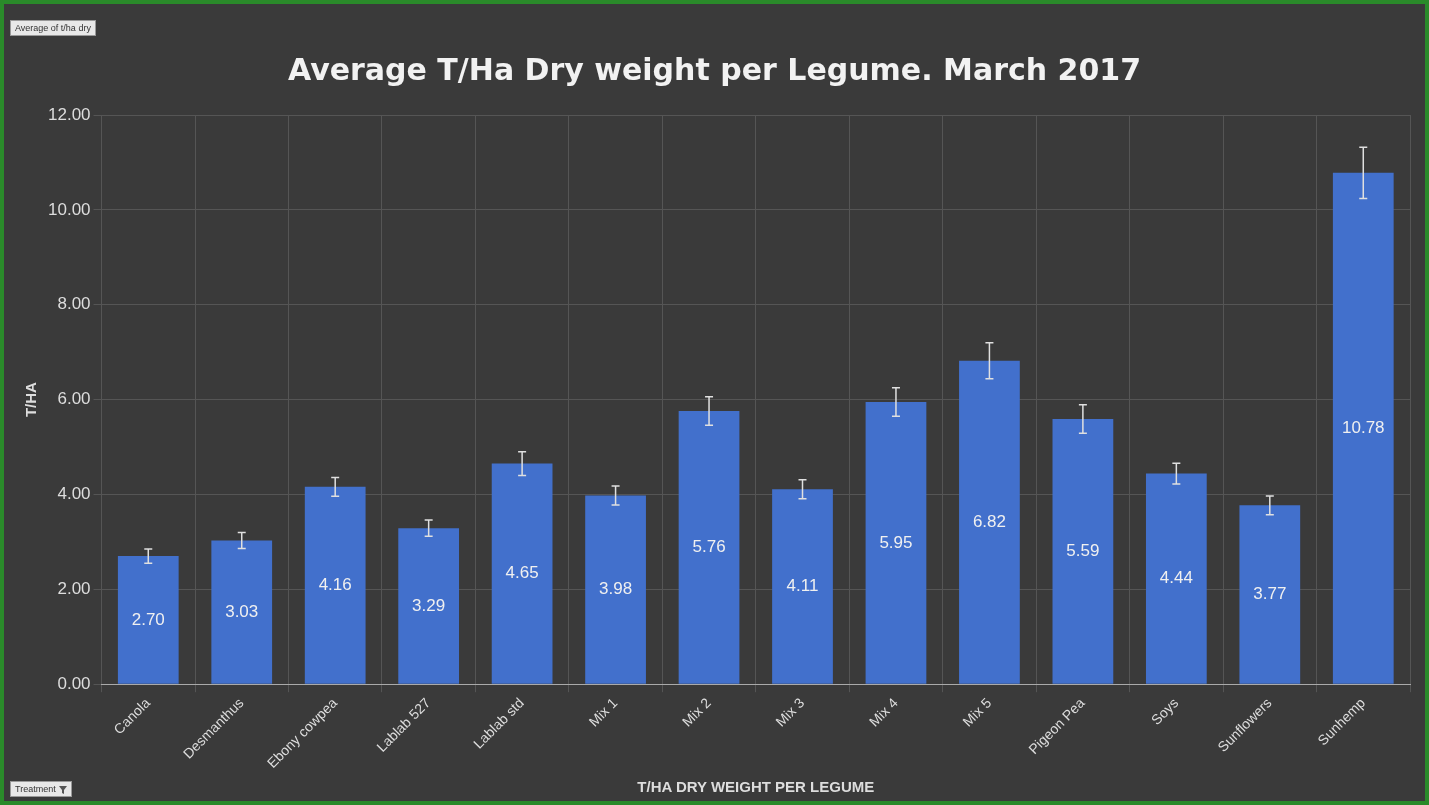 Image resolution: width=1429 pixels, height=805 pixels. I want to click on data-label: 3.29, so click(429, 605).